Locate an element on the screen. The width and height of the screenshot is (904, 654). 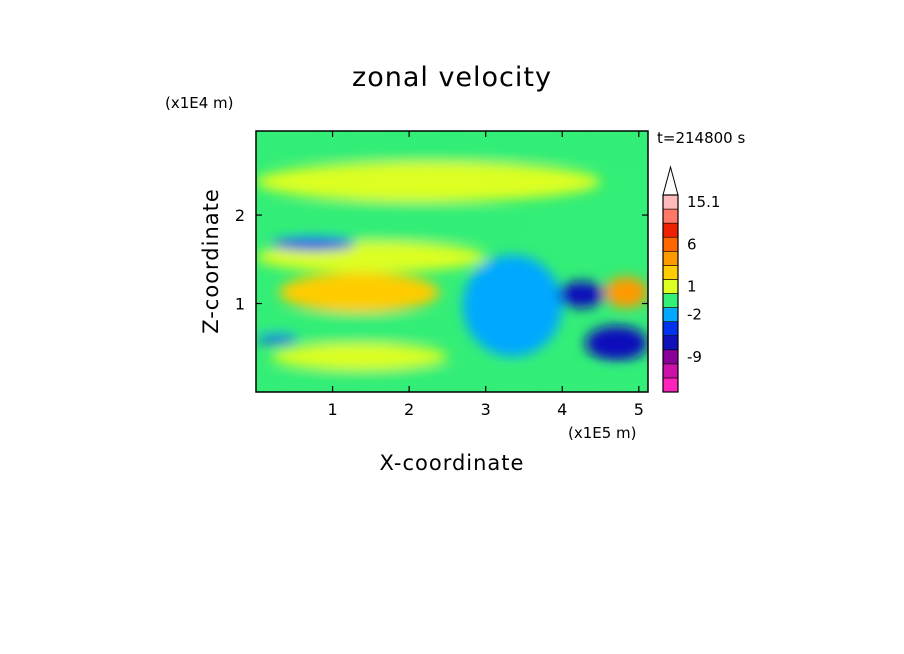
region-east-core is located at coordinates (581, 294).